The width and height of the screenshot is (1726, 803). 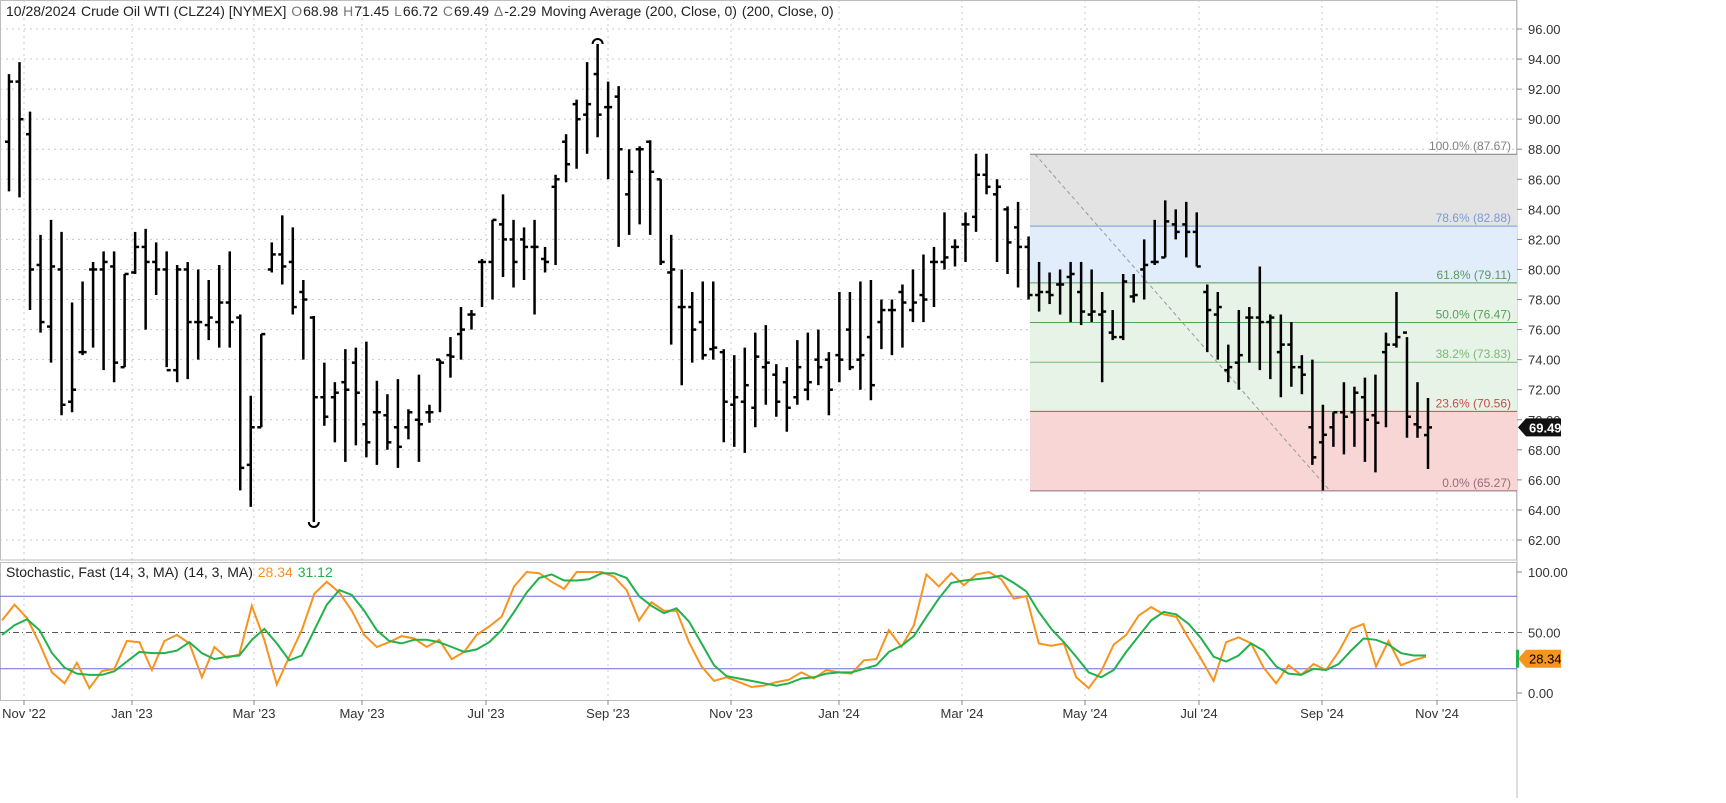 What do you see at coordinates (471, 11) in the screenshot?
I see `legend-close: 69.49` at bounding box center [471, 11].